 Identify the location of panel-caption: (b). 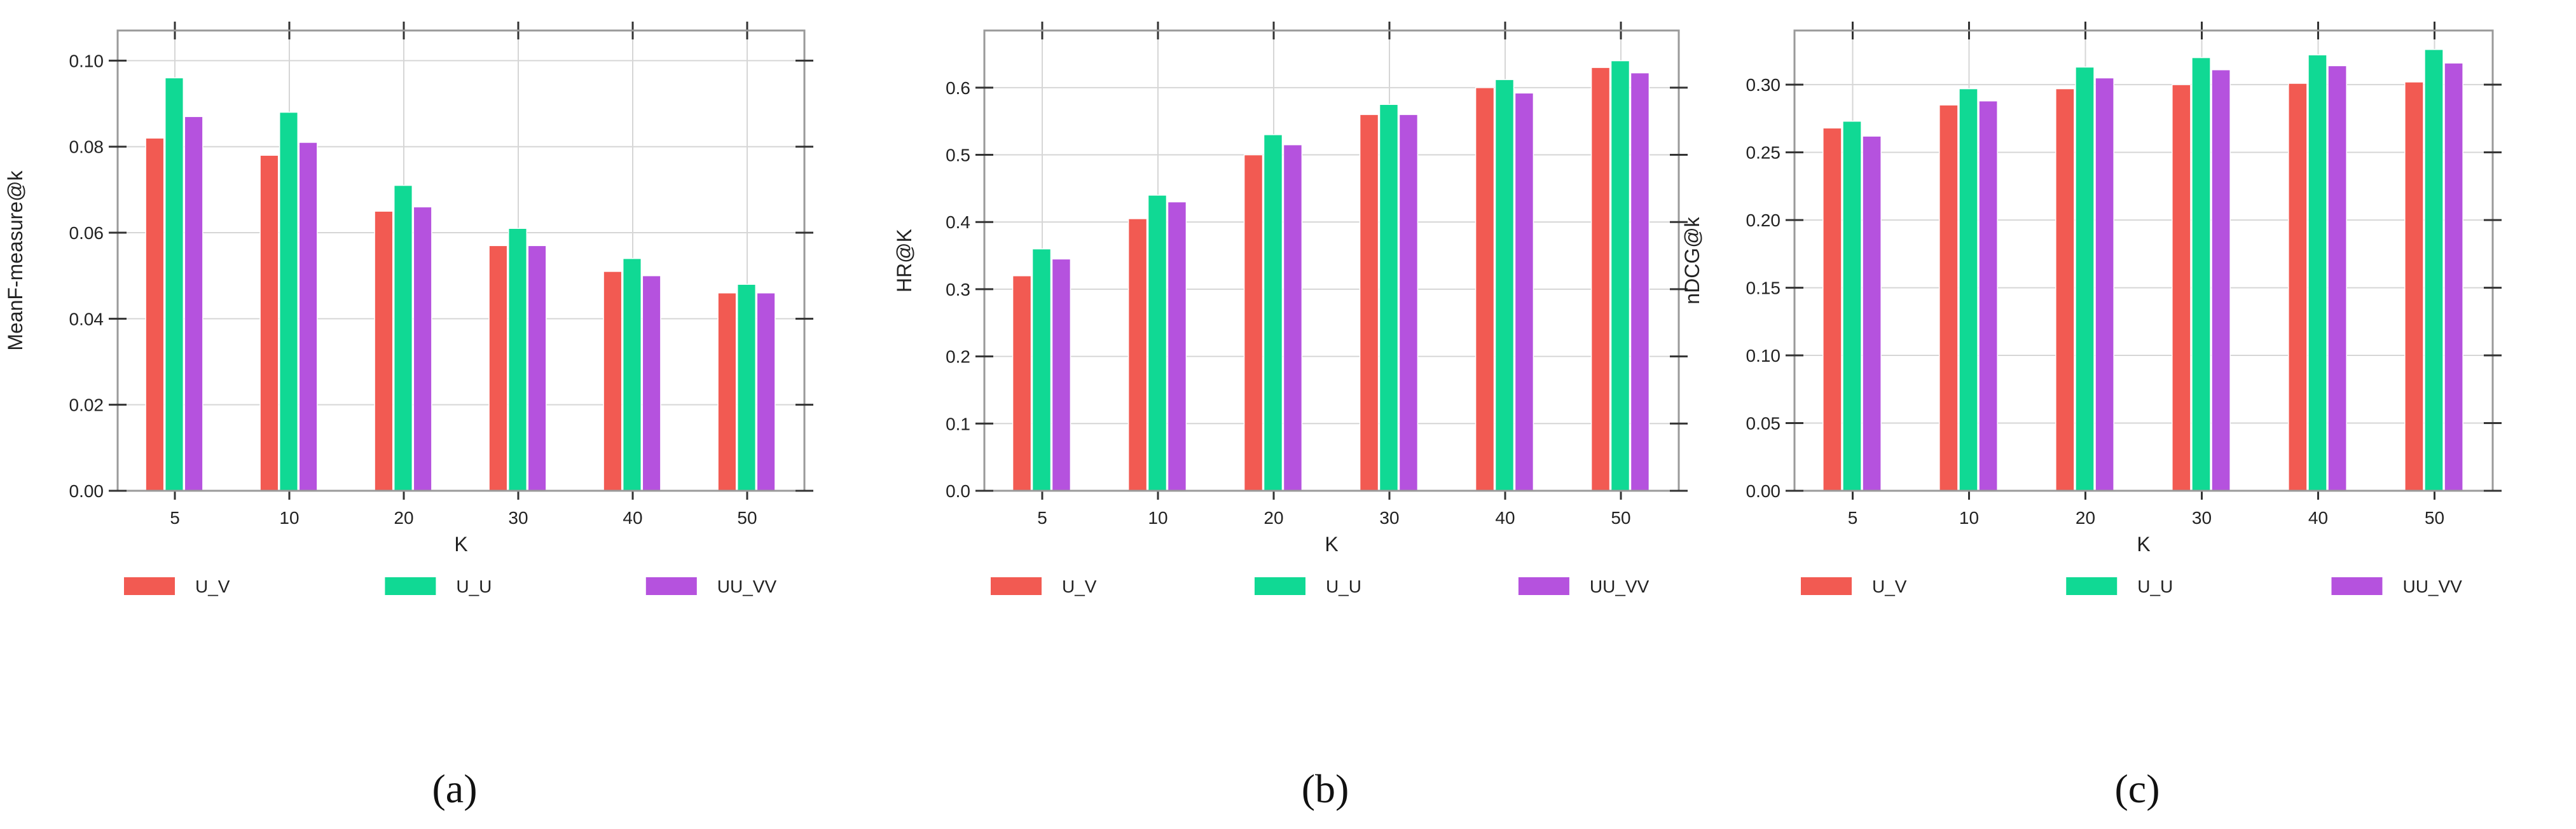
(1325, 789).